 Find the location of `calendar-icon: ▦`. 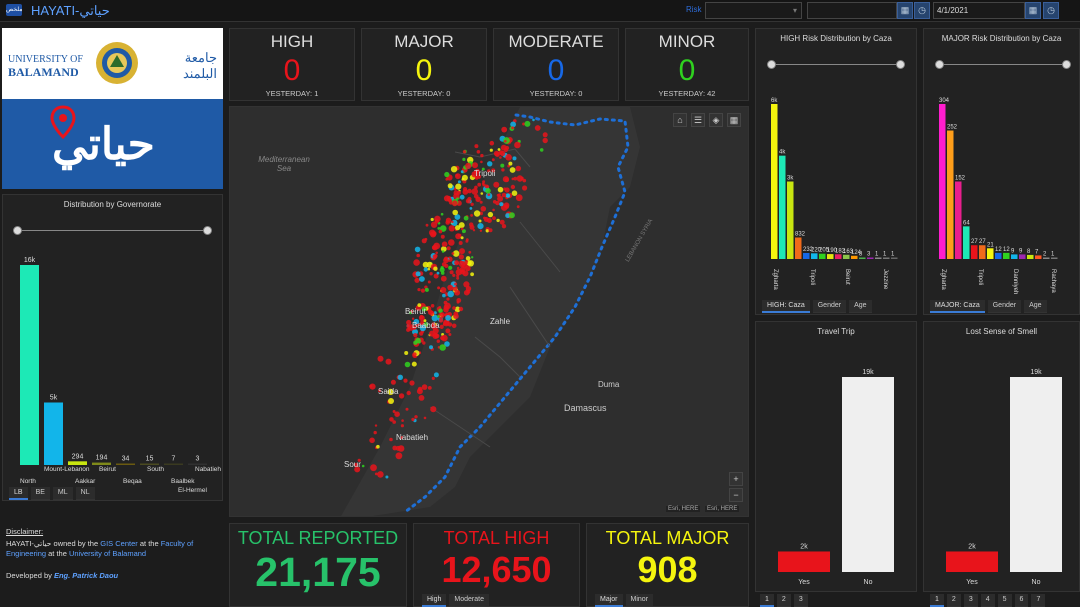

calendar-icon: ▦ is located at coordinates (905, 10).